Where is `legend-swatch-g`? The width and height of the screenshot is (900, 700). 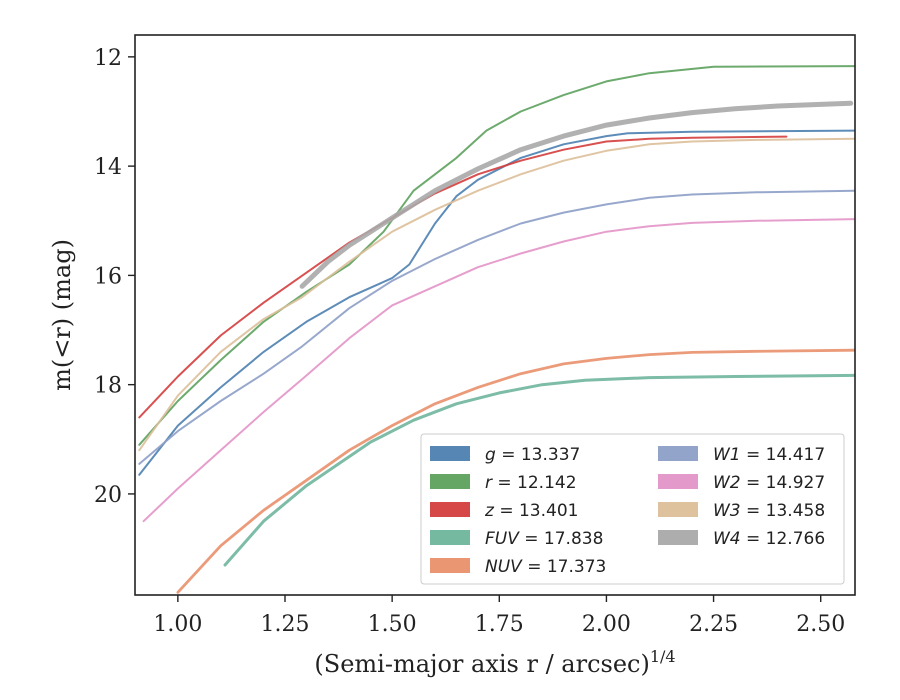
legend-swatch-g is located at coordinates (450, 453).